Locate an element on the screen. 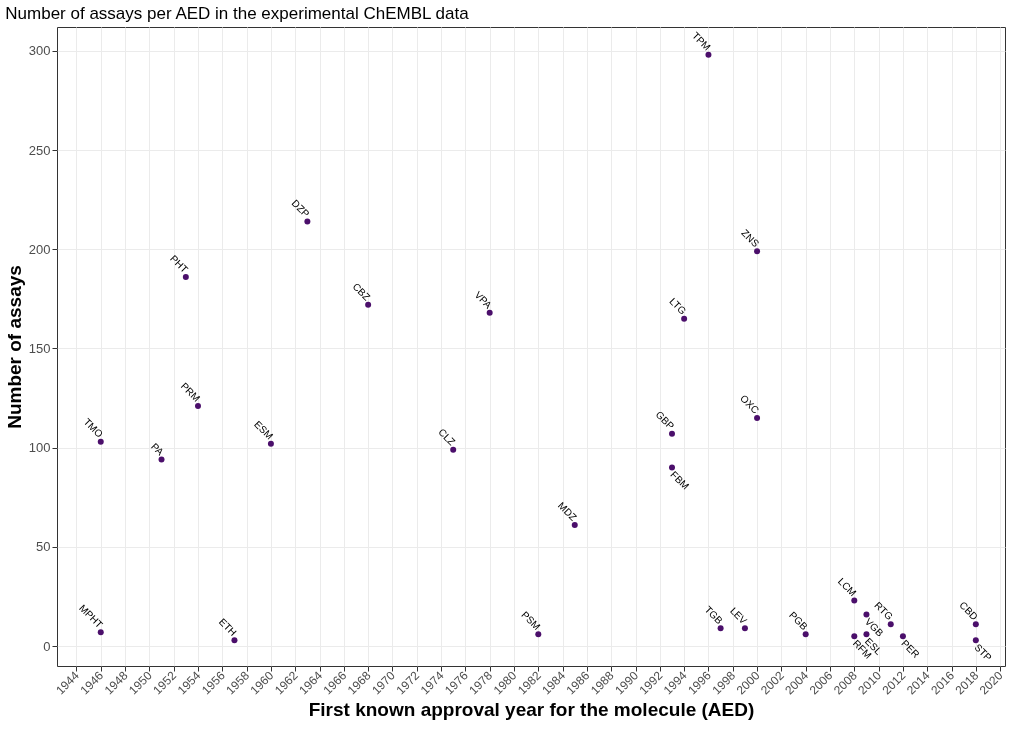  annotation: STP is located at coordinates (983, 652).